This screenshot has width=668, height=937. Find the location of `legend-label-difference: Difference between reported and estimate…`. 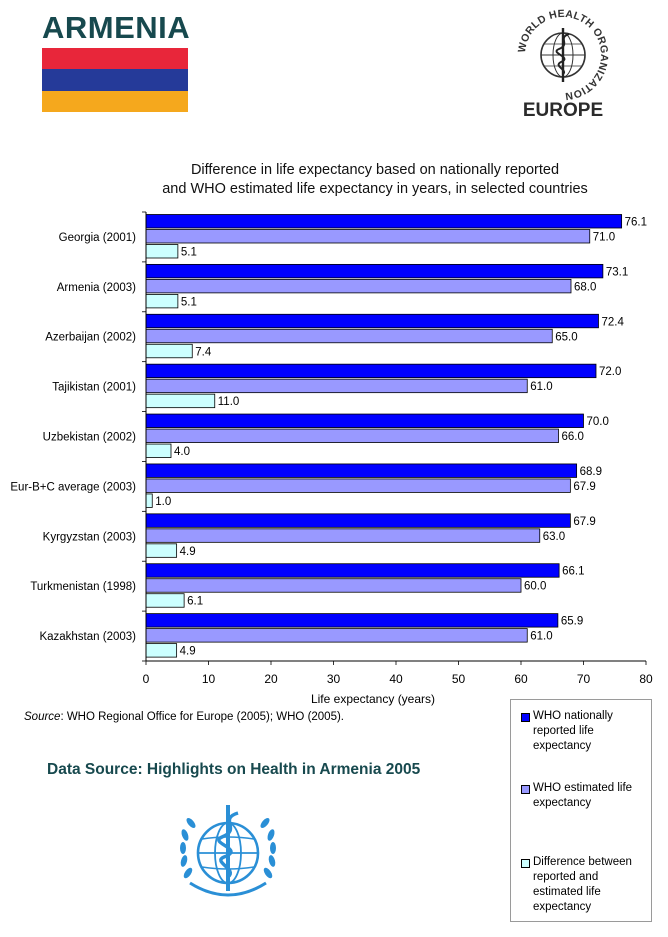

legend-label-difference: Difference between reported and estimate… is located at coordinates (591, 885).